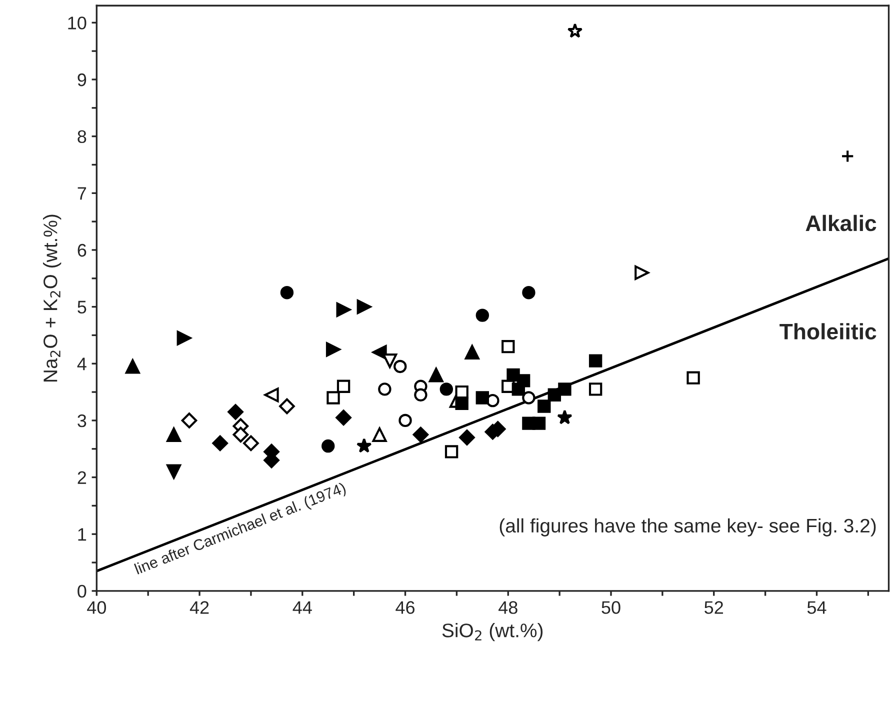 This screenshot has width=895, height=701. Describe the element at coordinates (82, 421) in the screenshot. I see `y-tick-label: 3` at that location.